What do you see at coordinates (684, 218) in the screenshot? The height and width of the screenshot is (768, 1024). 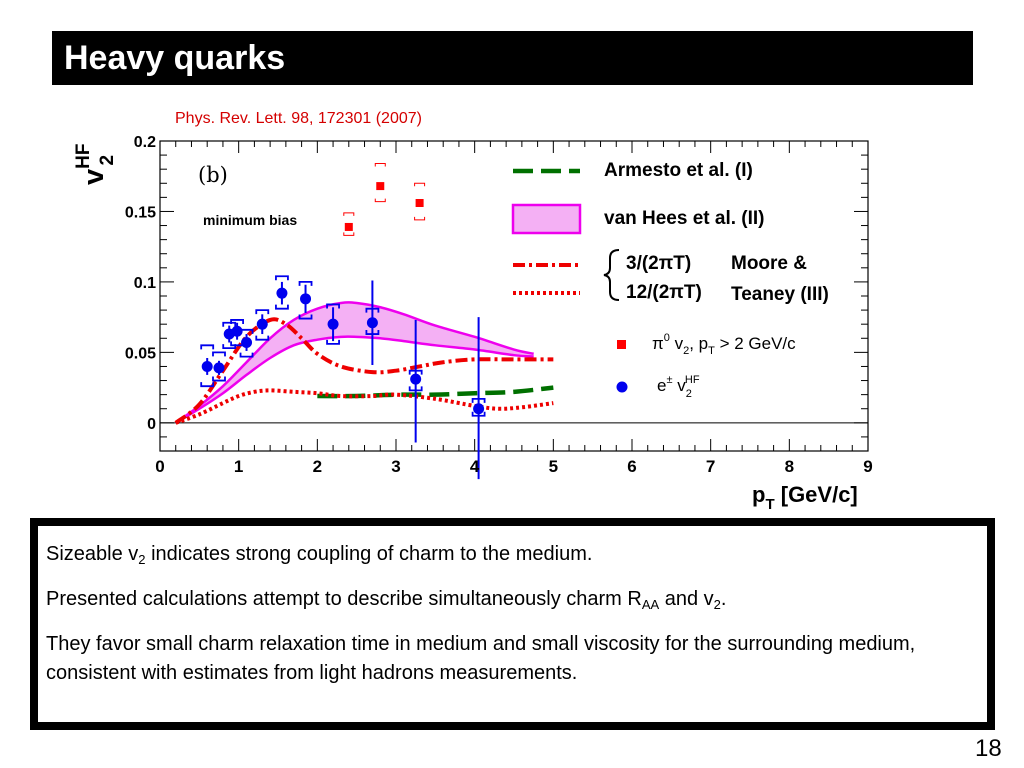 I see `legend-vanhees-label: van Hees et al. (II)` at bounding box center [684, 218].